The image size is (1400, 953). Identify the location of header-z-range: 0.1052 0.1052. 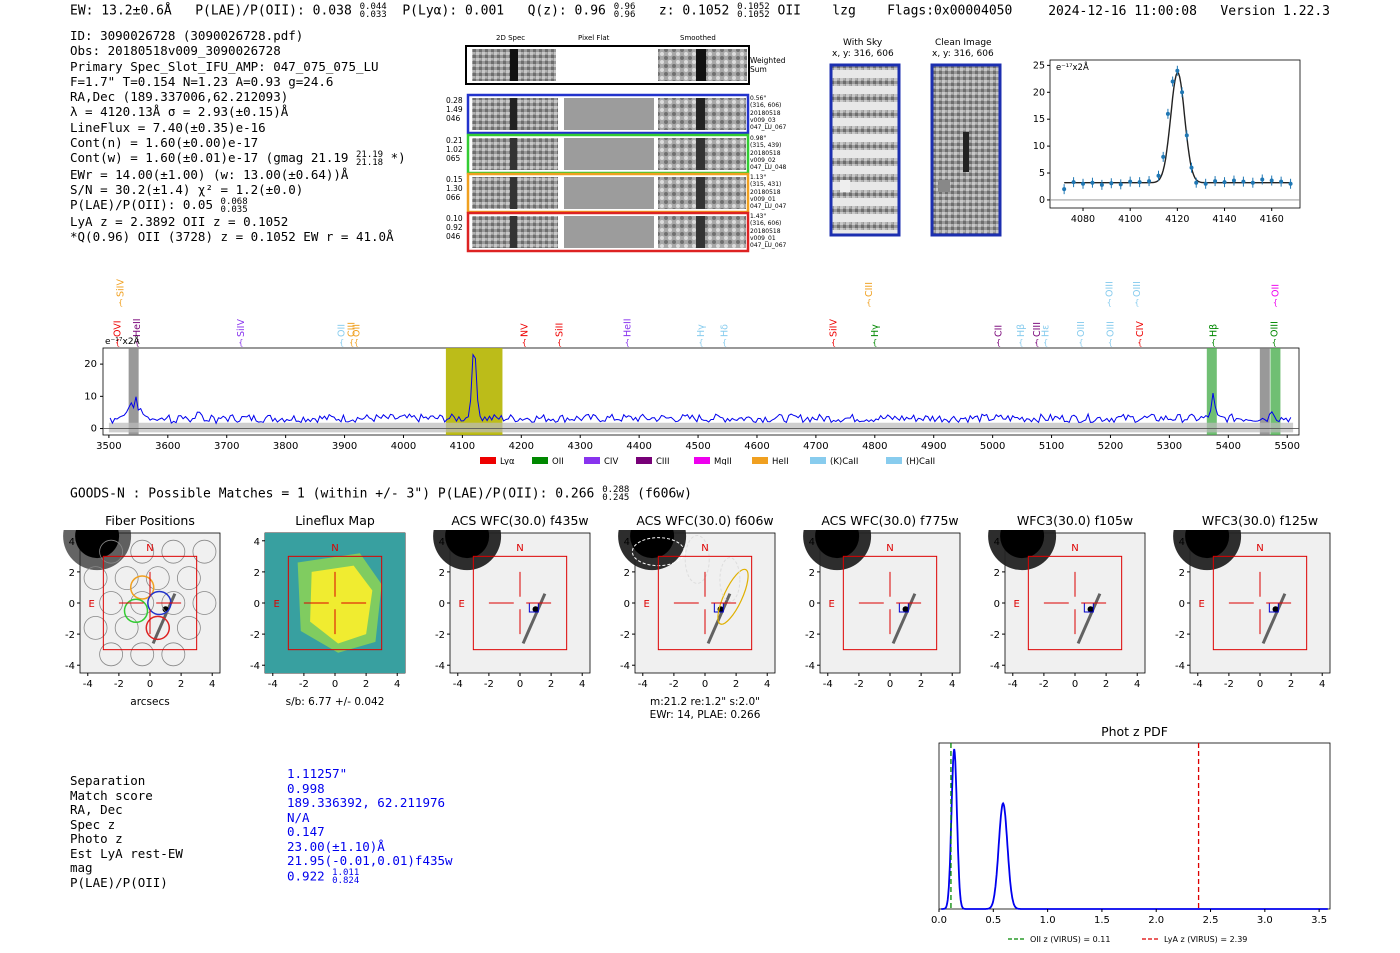
(753, 11).